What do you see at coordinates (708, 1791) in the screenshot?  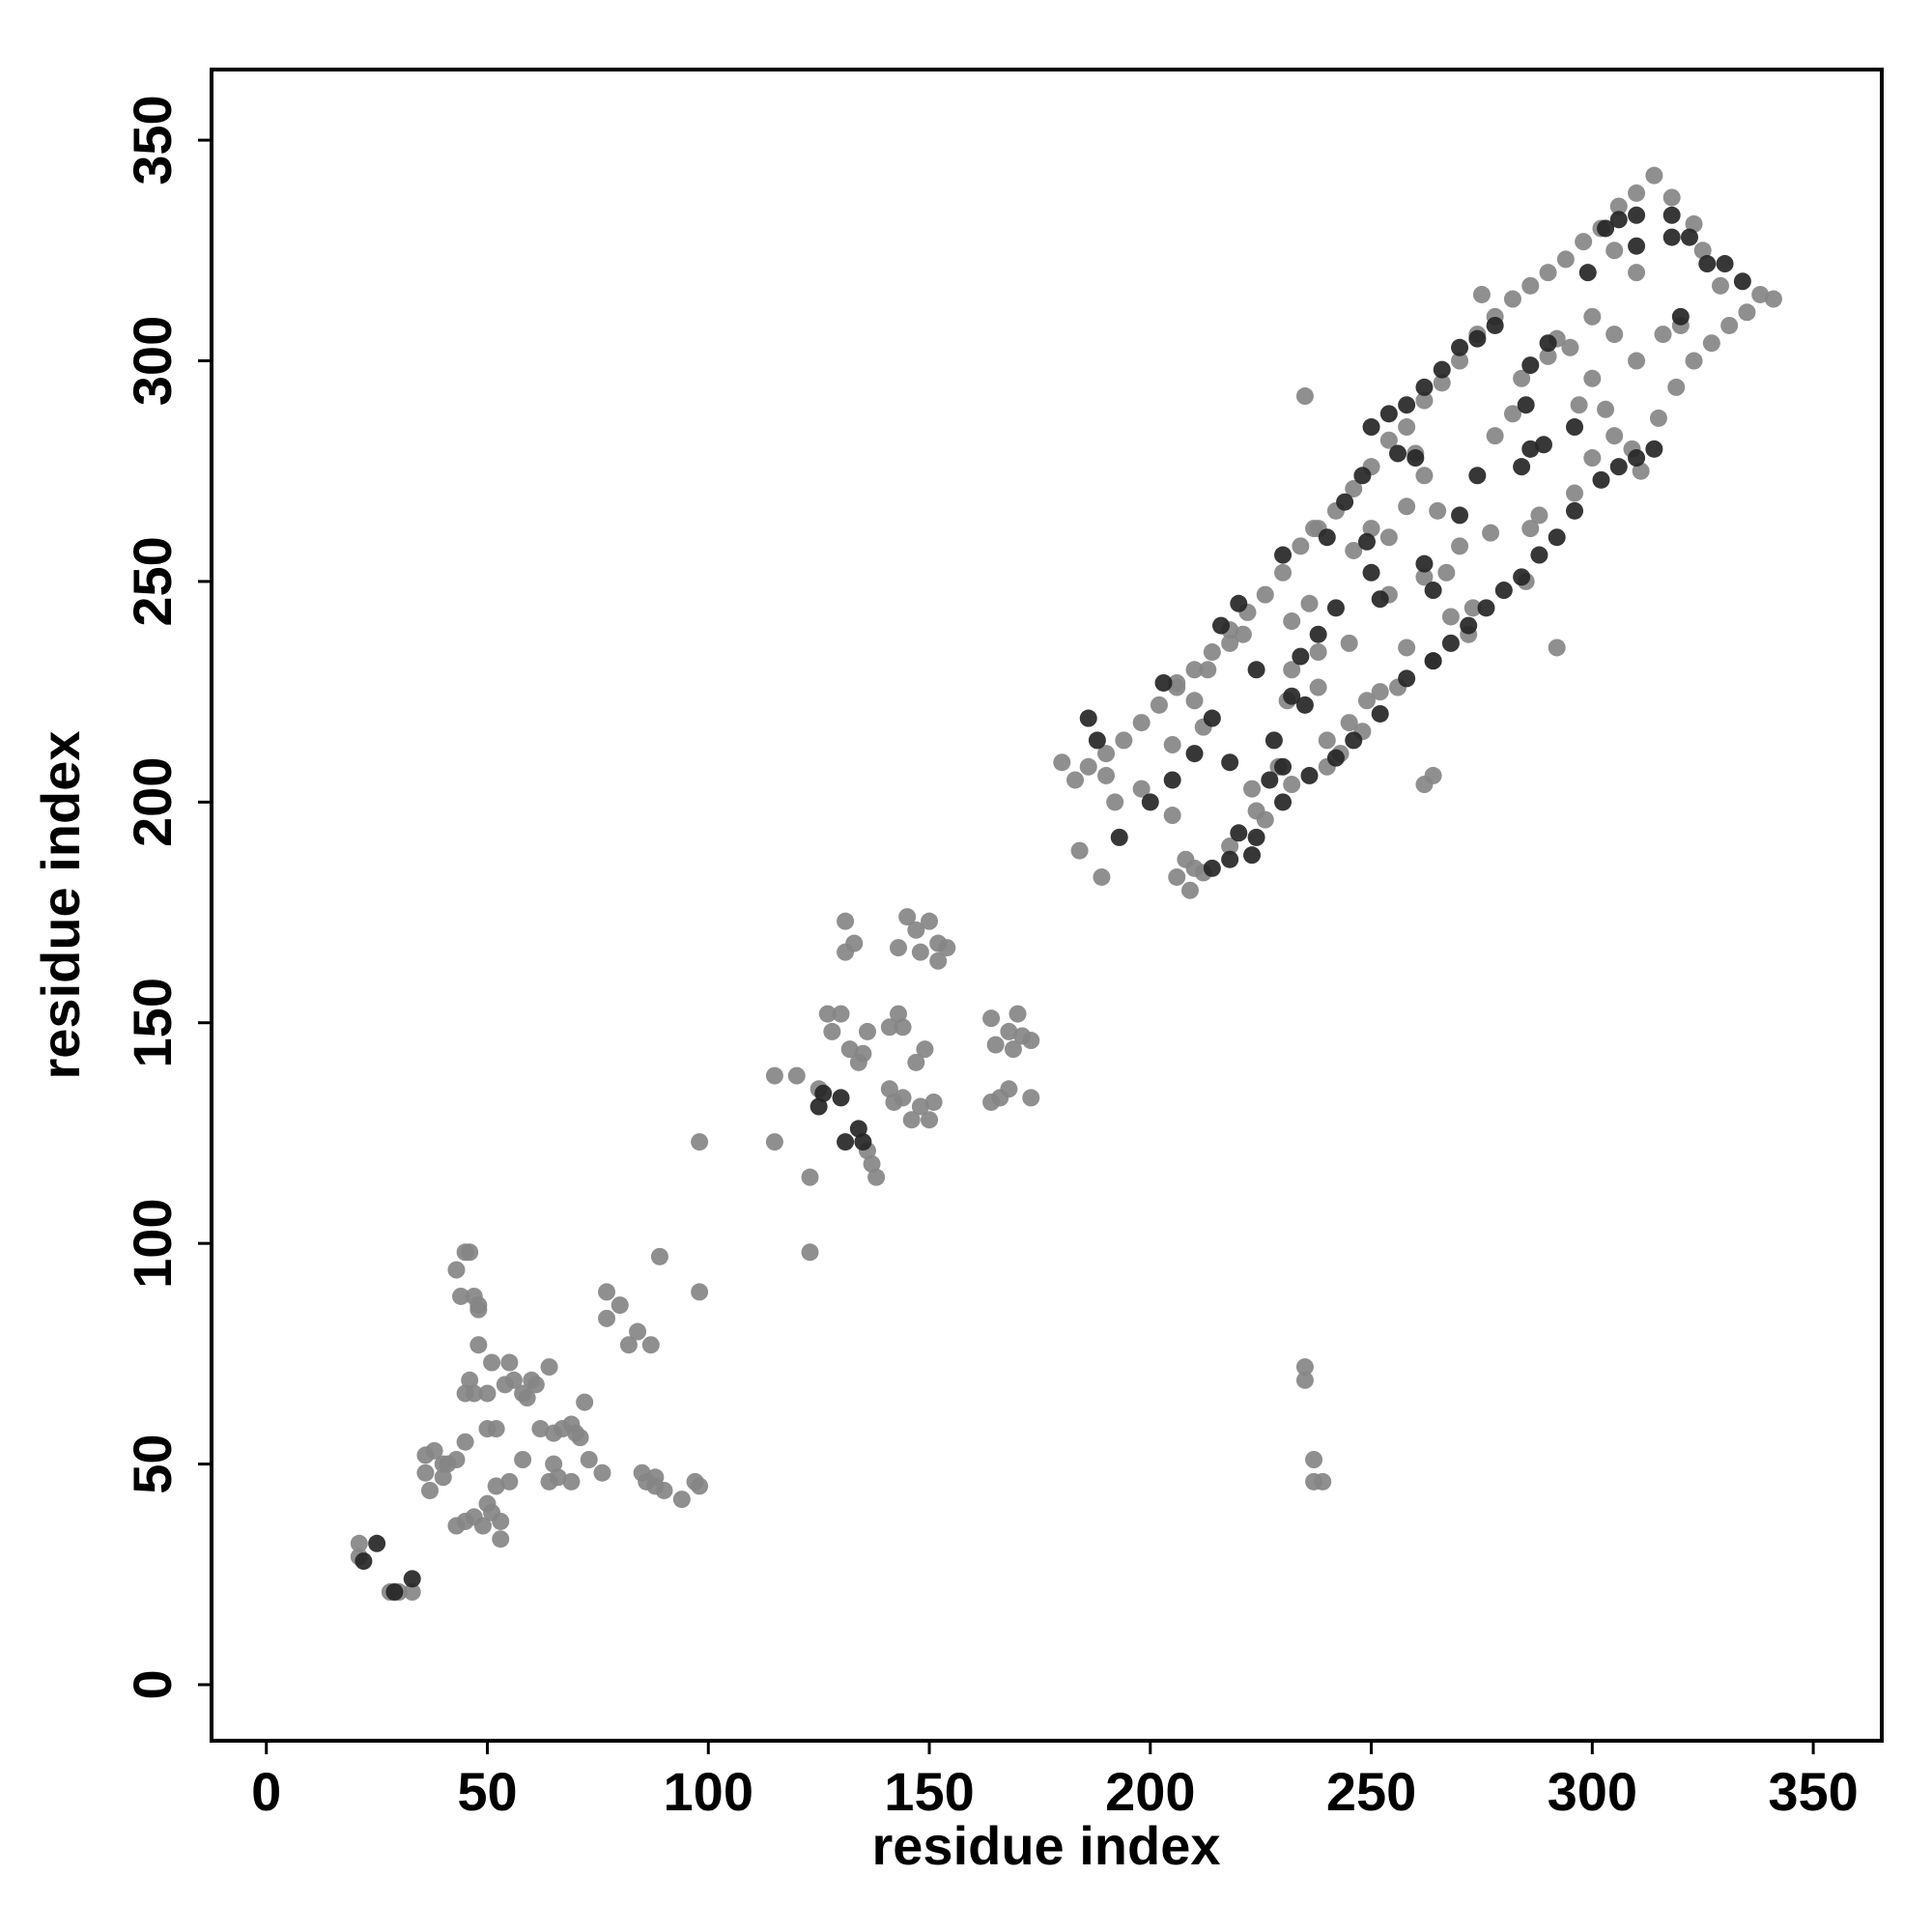 I see `x-tick-label: 100` at bounding box center [708, 1791].